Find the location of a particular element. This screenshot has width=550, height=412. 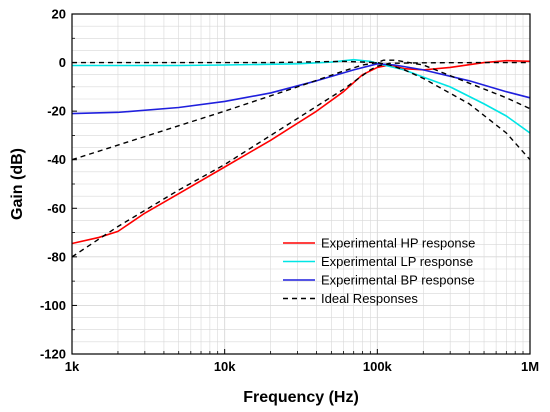

legend-label: Experimental BP response is located at coordinates (398, 280).